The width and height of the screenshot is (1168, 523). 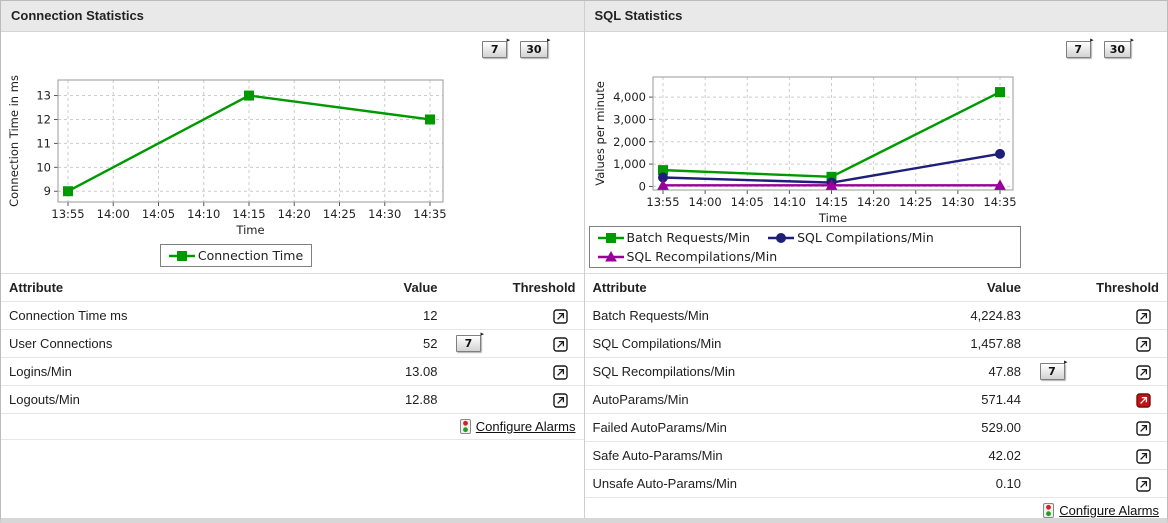 What do you see at coordinates (763, 343) in the screenshot?
I see `attribute-cell: SQL Compilations/Min` at bounding box center [763, 343].